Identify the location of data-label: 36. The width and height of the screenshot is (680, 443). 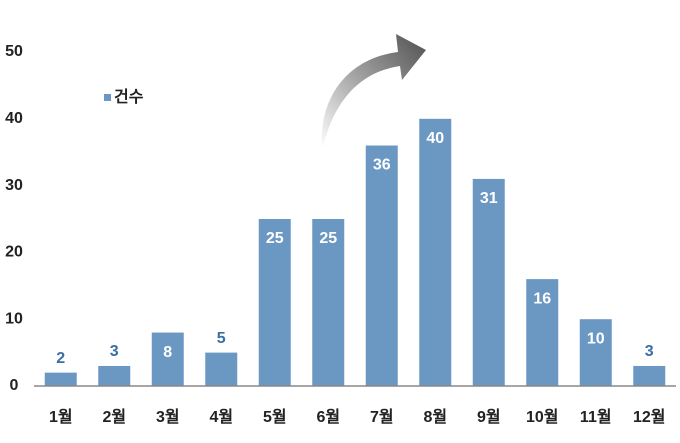
(382, 165).